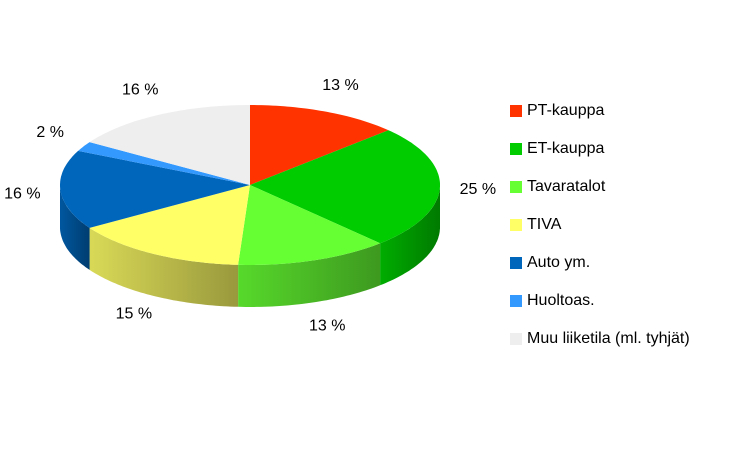  What do you see at coordinates (134, 313) in the screenshot?
I see `data-label: 15 %` at bounding box center [134, 313].